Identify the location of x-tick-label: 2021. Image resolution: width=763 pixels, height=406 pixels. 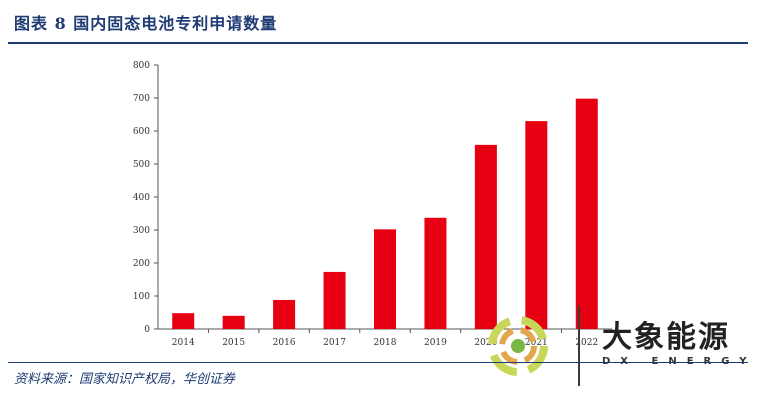
(536, 343).